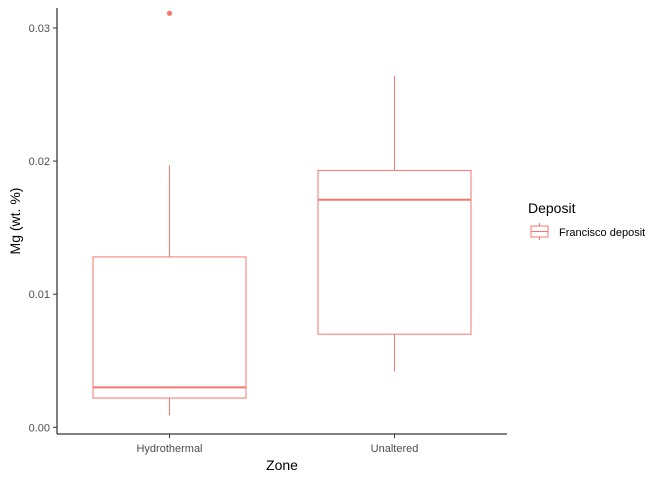 Image resolution: width=672 pixels, height=480 pixels. I want to click on outlier-point, so click(169, 13).